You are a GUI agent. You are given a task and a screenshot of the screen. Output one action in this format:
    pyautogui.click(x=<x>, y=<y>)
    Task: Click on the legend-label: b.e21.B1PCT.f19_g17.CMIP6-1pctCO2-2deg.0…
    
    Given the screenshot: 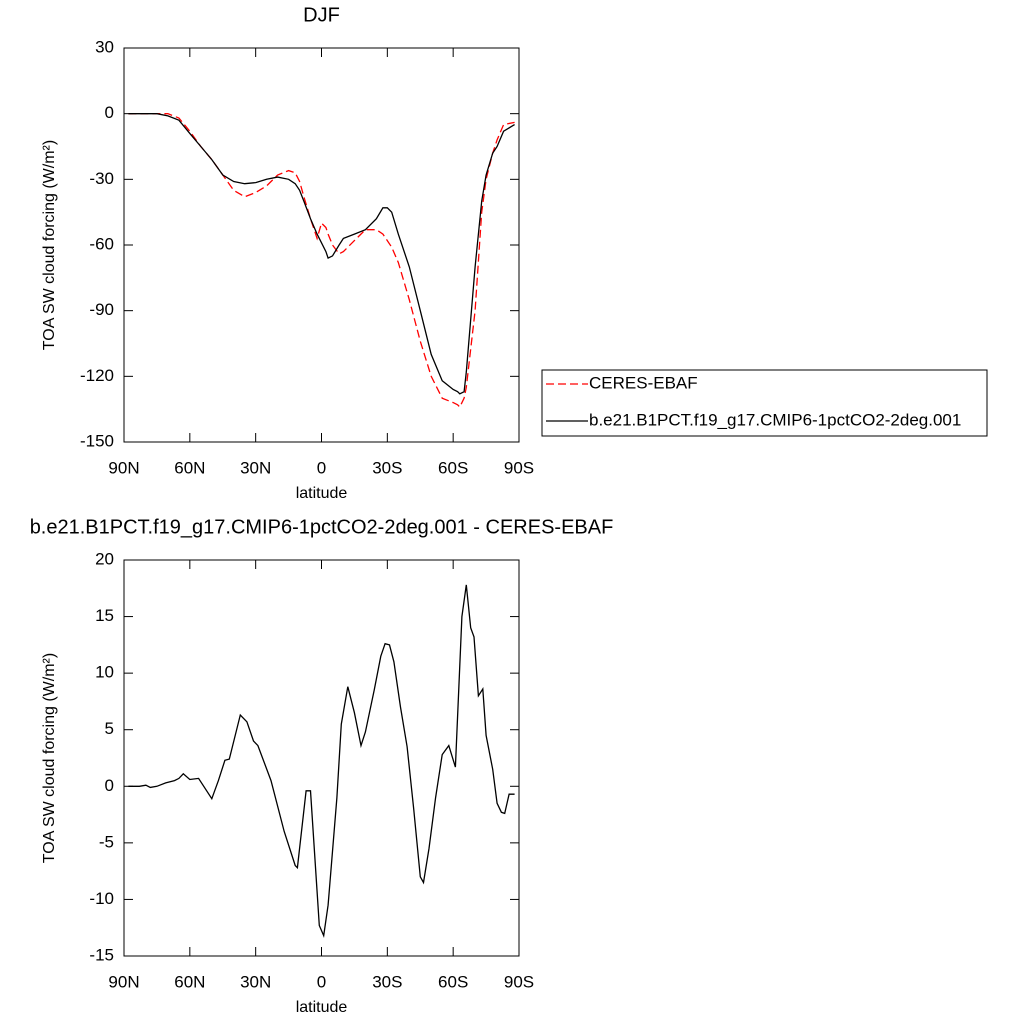 What is the action you would take?
    pyautogui.click(x=775, y=419)
    